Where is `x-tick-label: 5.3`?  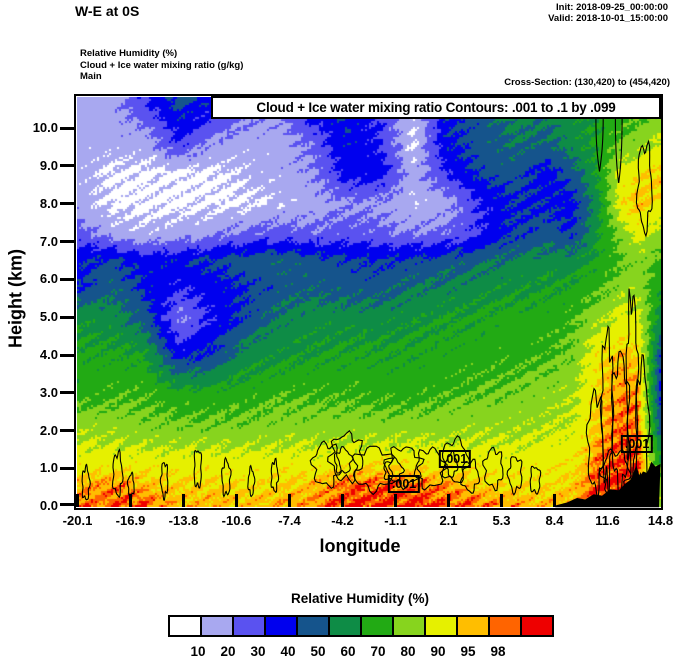
x-tick-label: 5.3 is located at coordinates (501, 520).